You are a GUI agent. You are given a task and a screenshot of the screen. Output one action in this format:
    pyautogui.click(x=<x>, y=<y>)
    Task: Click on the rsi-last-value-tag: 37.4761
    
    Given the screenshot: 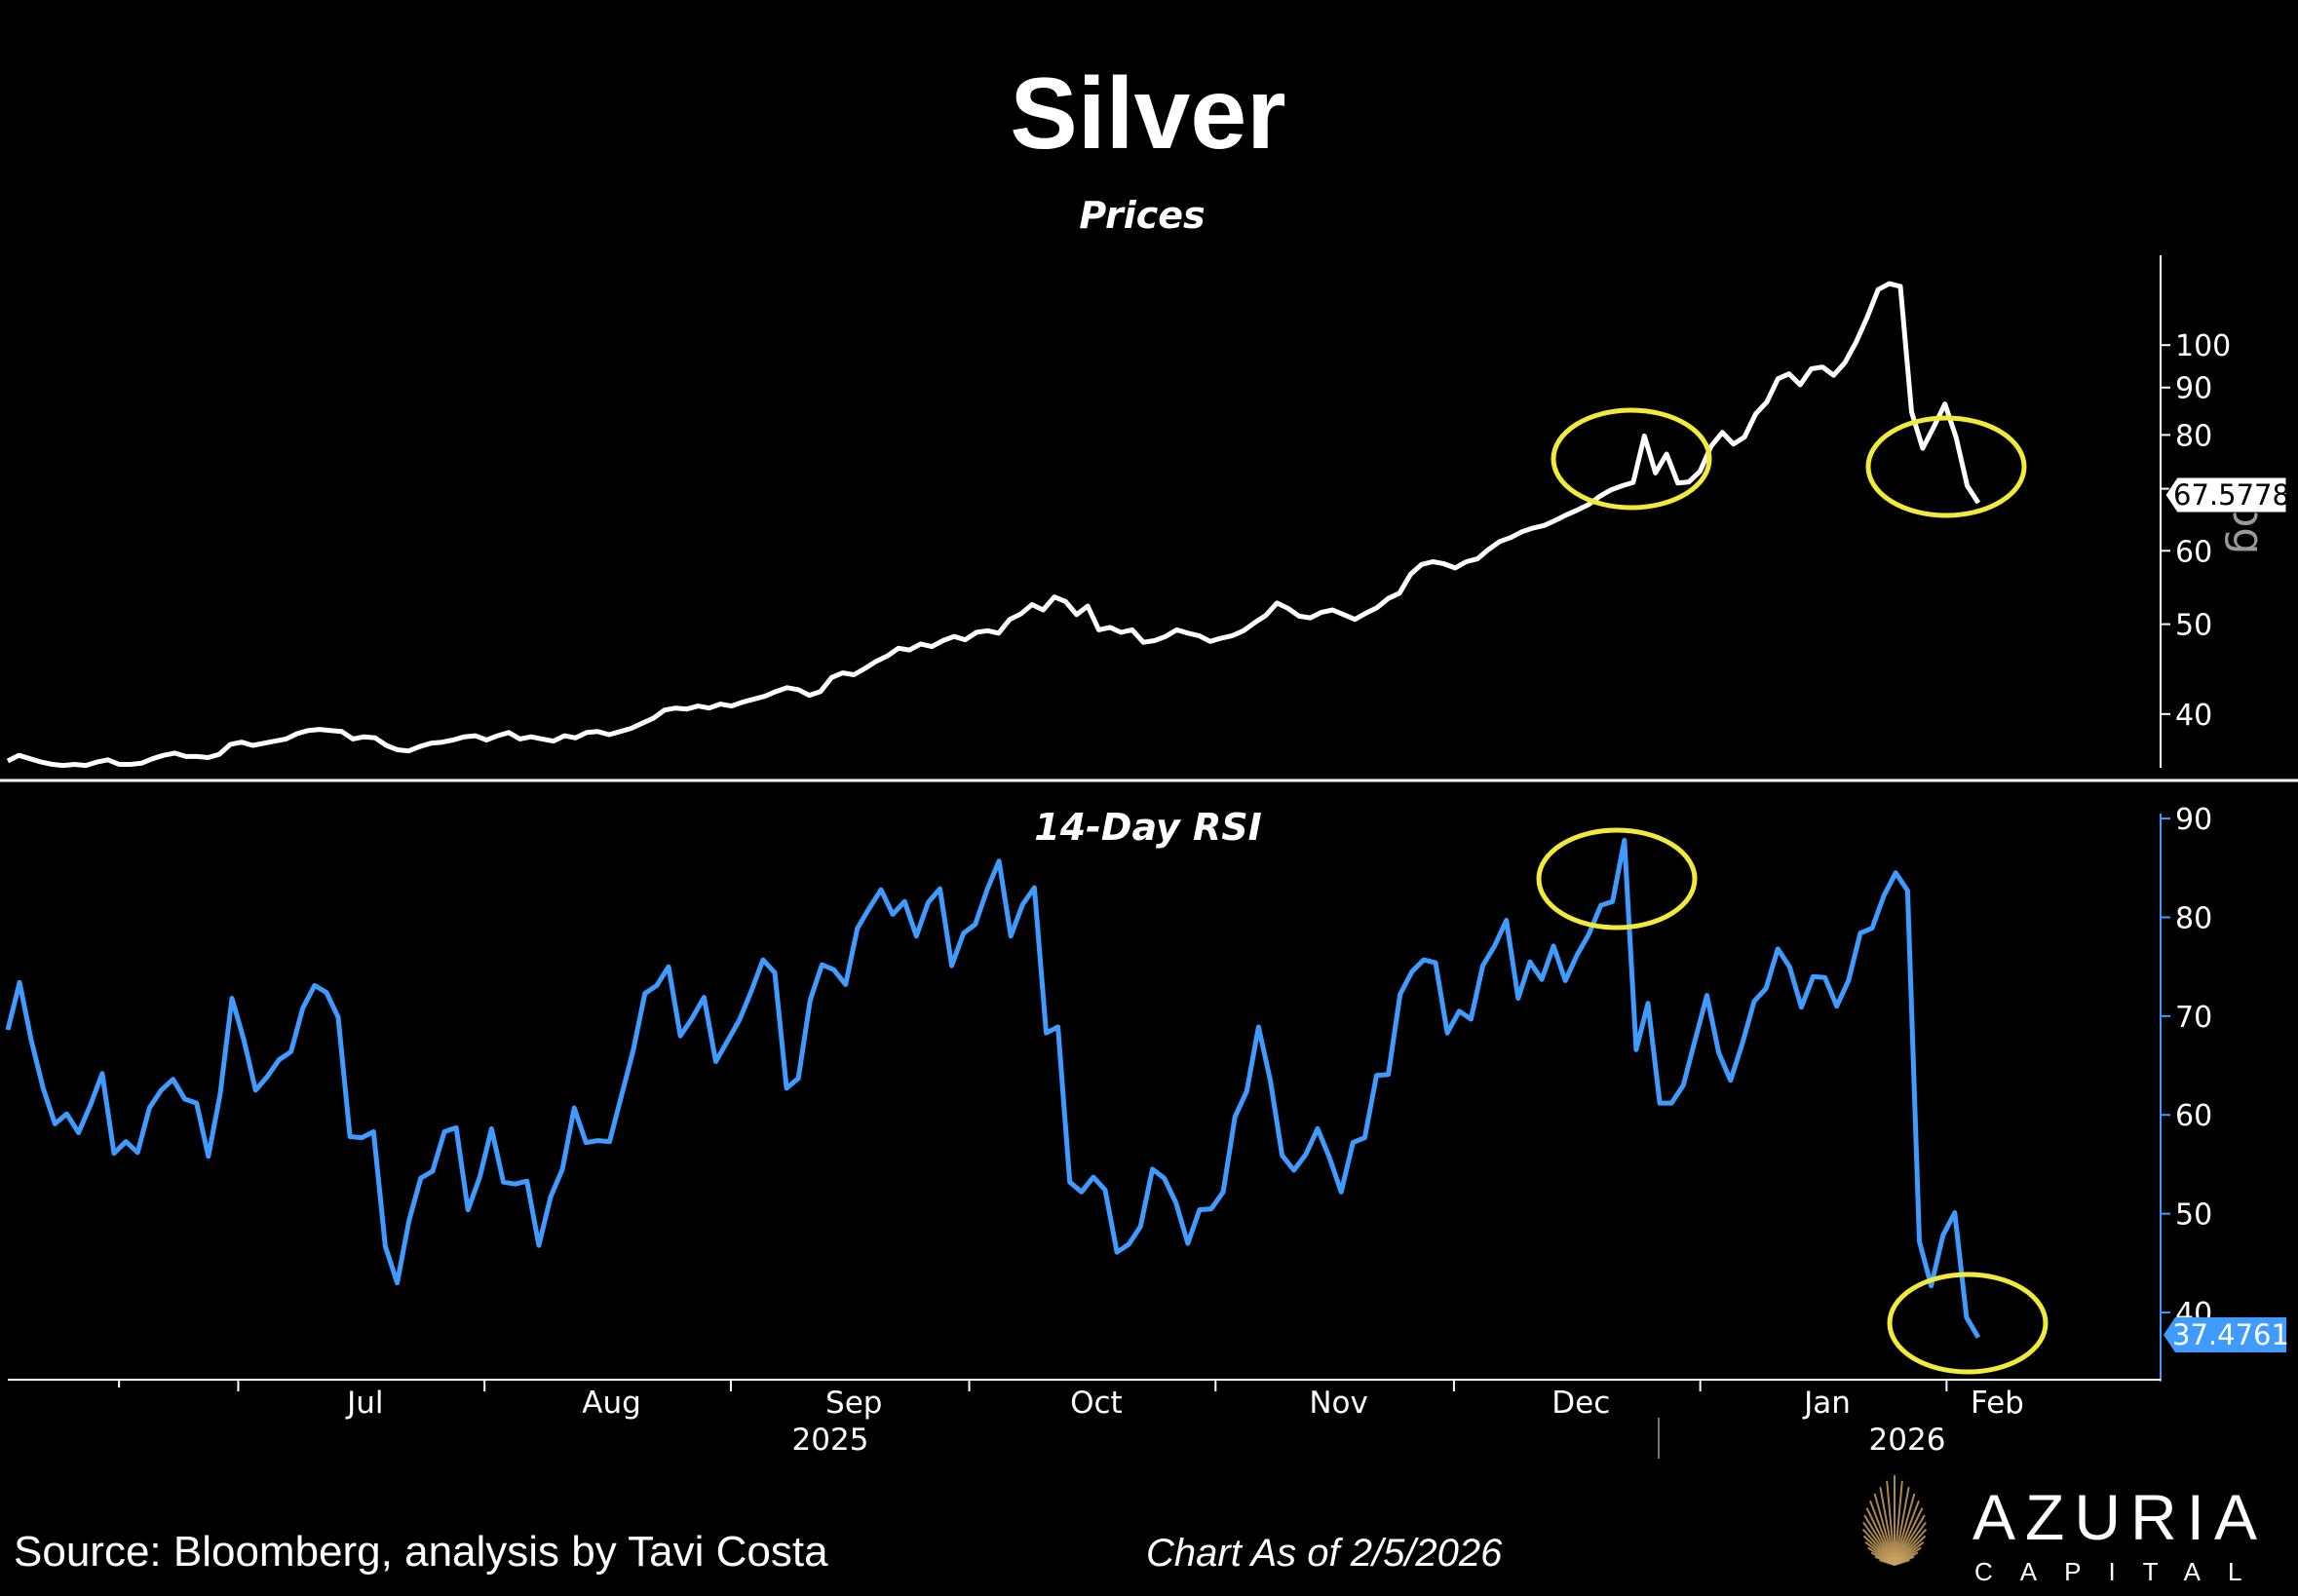 What is the action you would take?
    pyautogui.click(x=2226, y=1334)
    